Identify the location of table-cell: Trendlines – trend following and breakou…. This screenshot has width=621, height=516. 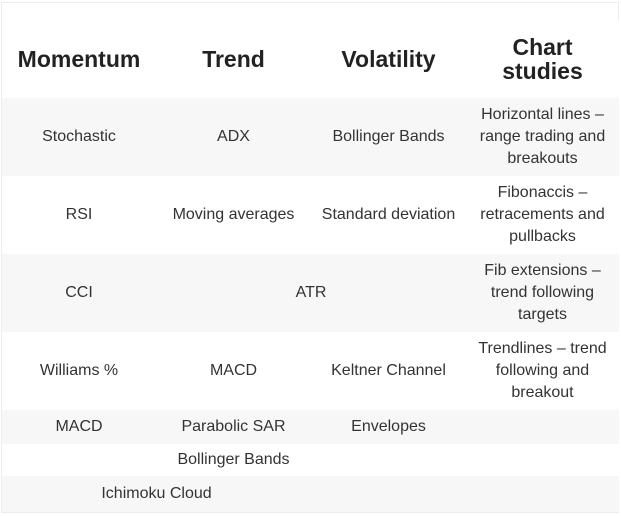
(542, 371).